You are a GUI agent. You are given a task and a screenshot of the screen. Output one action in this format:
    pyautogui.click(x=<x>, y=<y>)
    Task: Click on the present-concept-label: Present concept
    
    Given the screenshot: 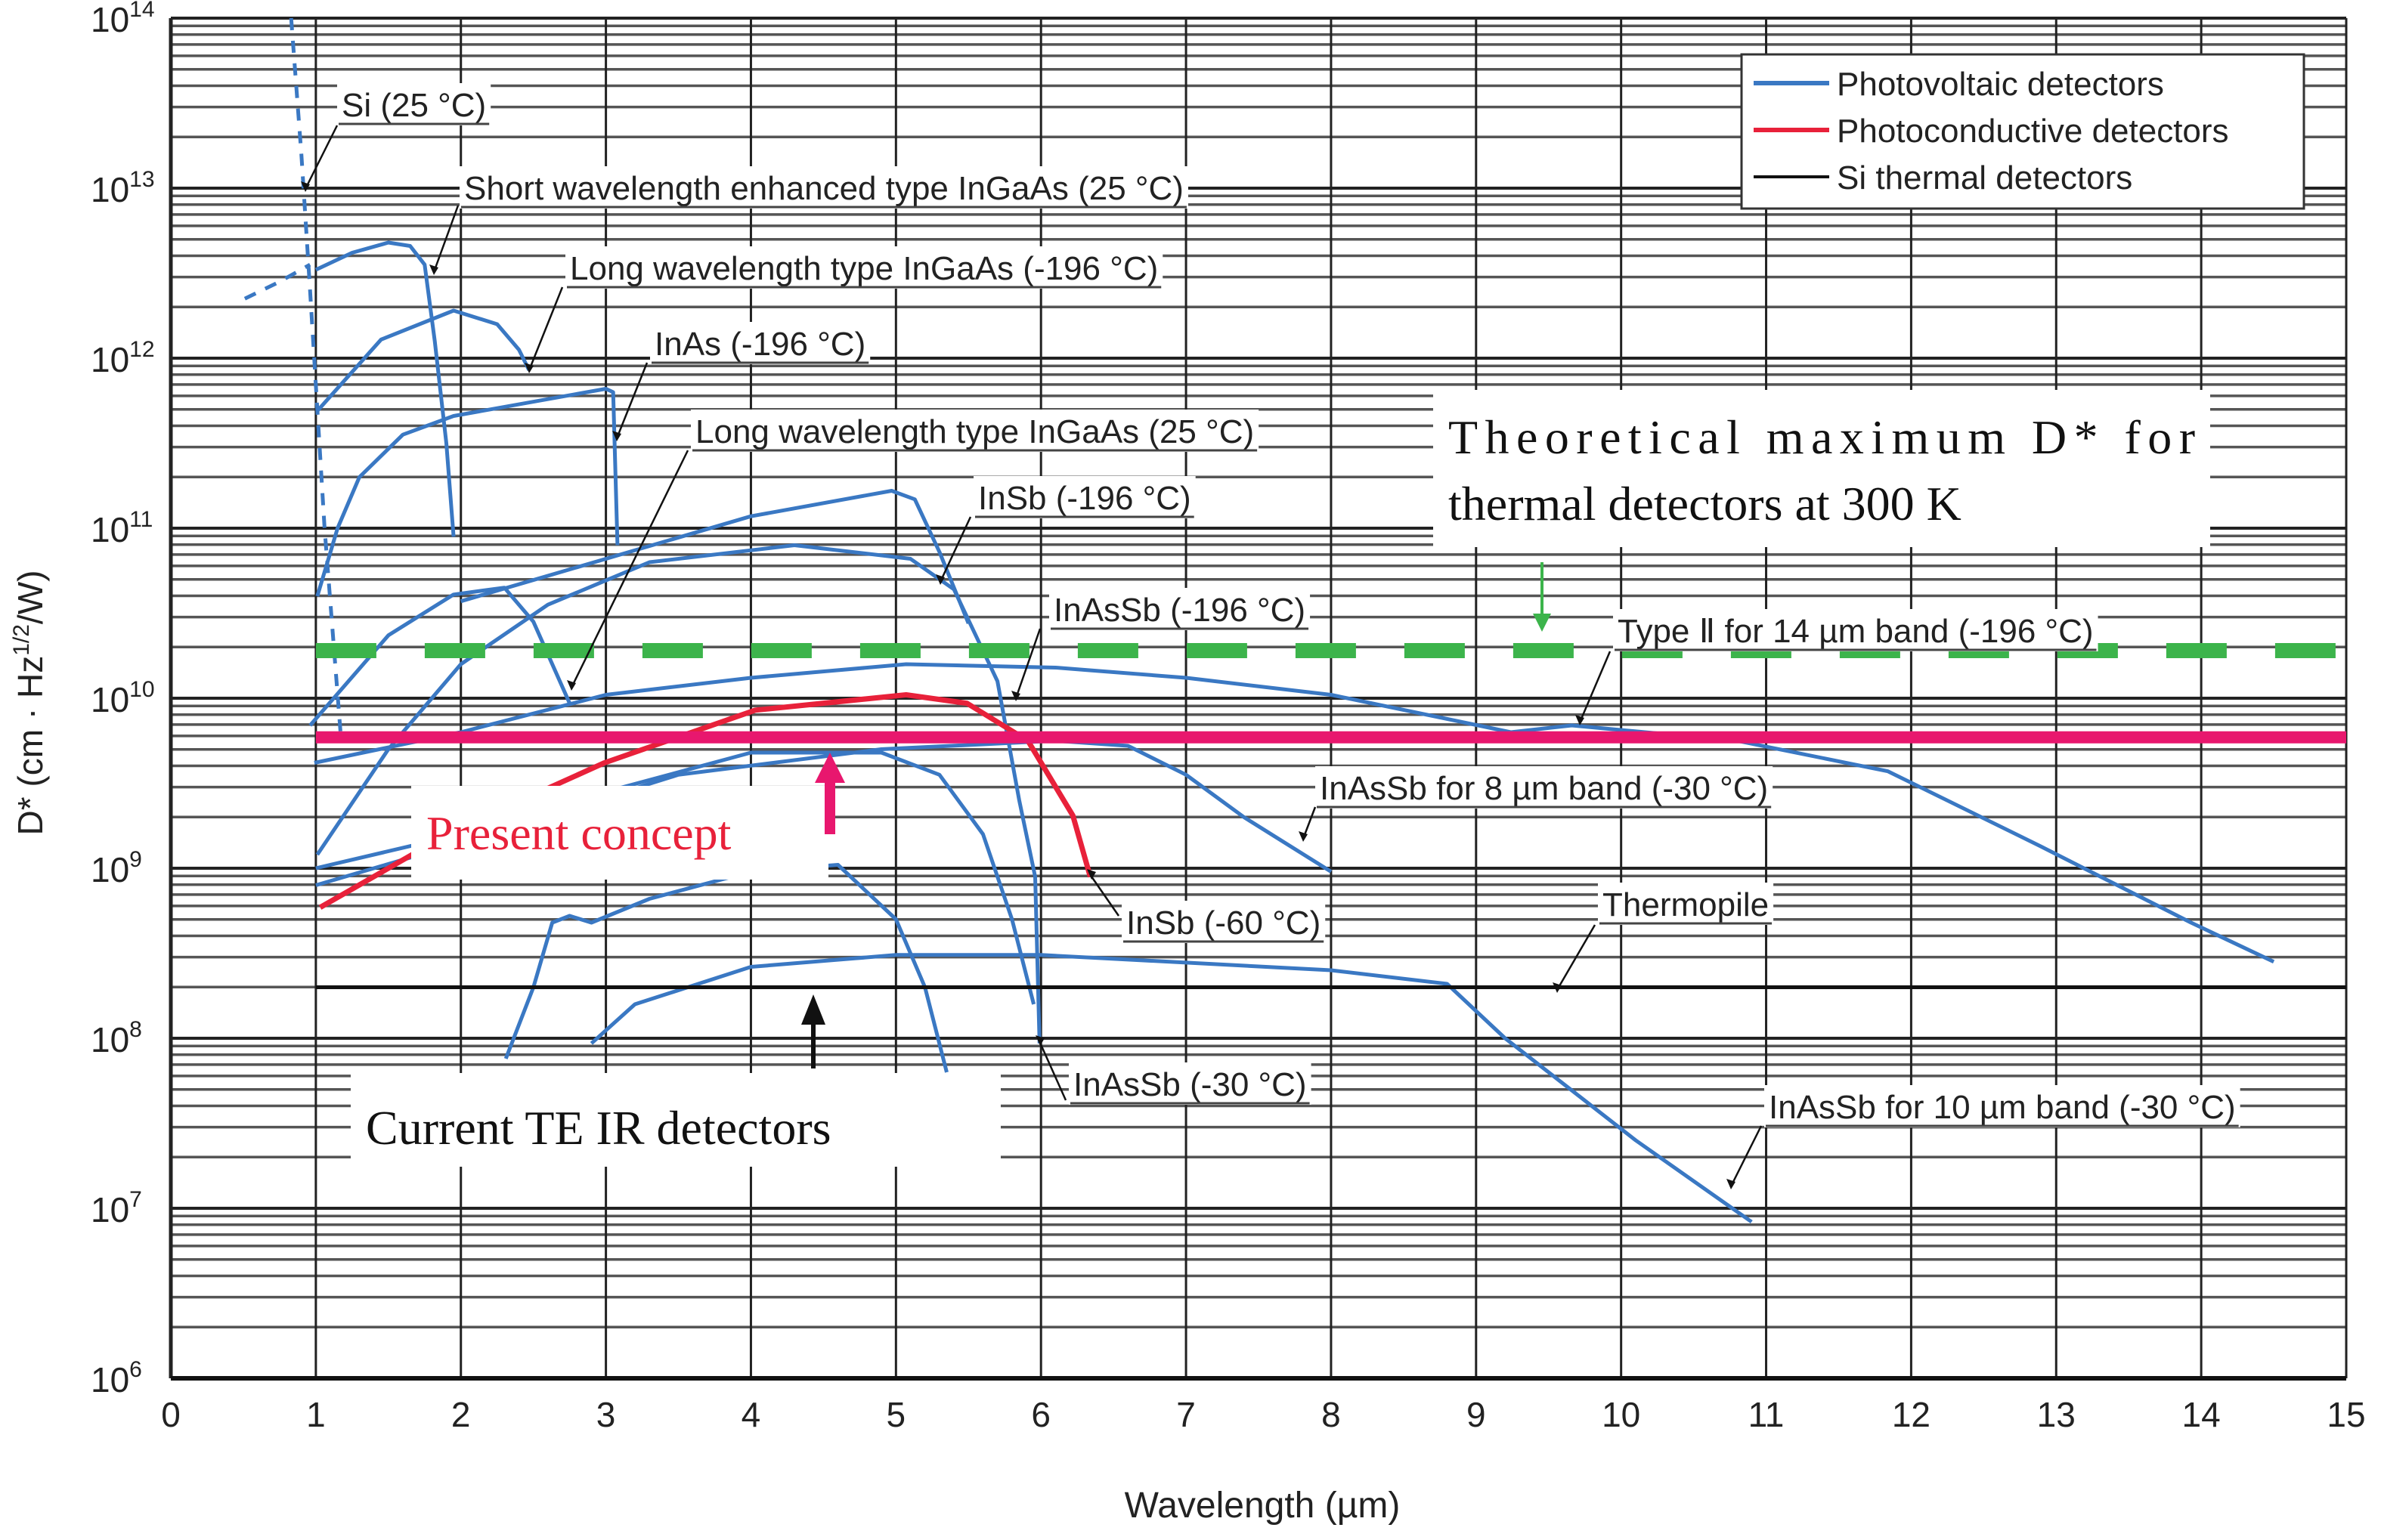 What is the action you would take?
    pyautogui.click(x=579, y=833)
    